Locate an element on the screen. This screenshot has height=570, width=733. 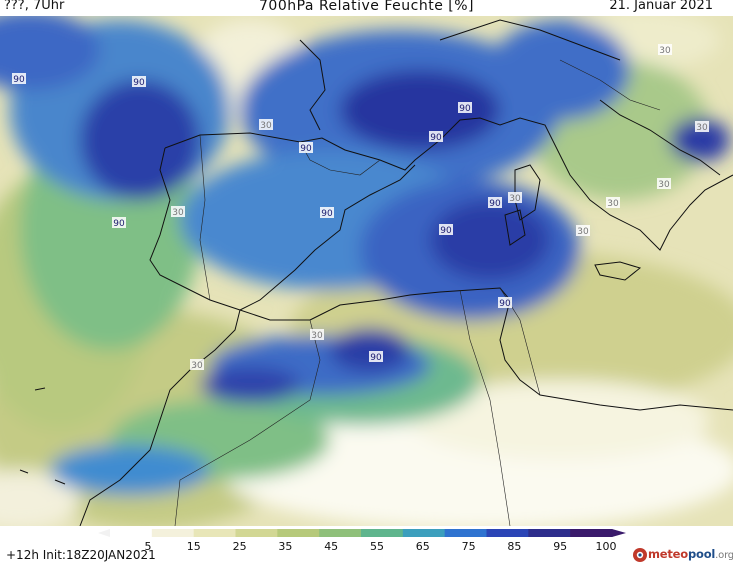
legend-tick-label: 95 is located at coordinates (560, 546).